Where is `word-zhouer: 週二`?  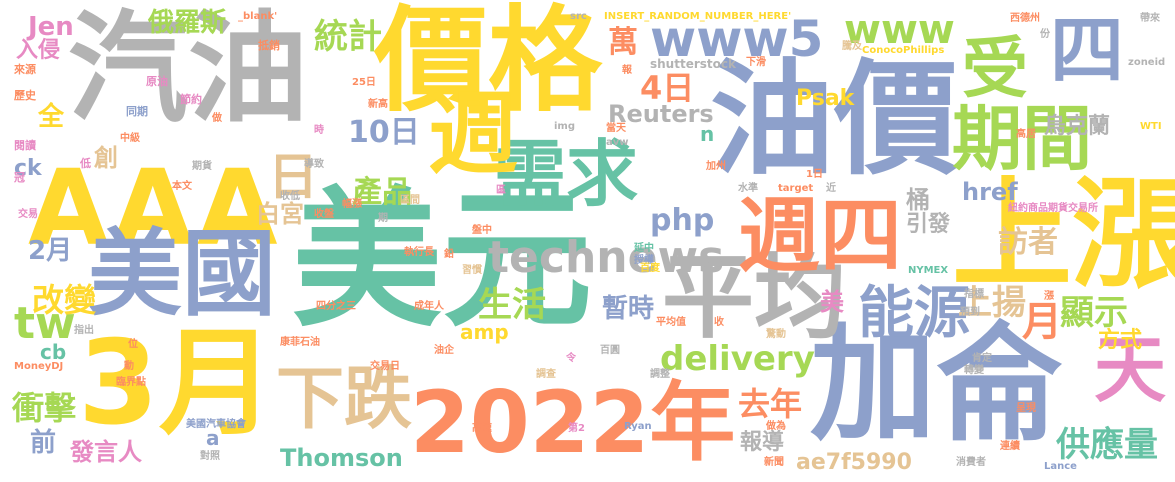 word-zhouer: 週二 is located at coordinates (976, 382).